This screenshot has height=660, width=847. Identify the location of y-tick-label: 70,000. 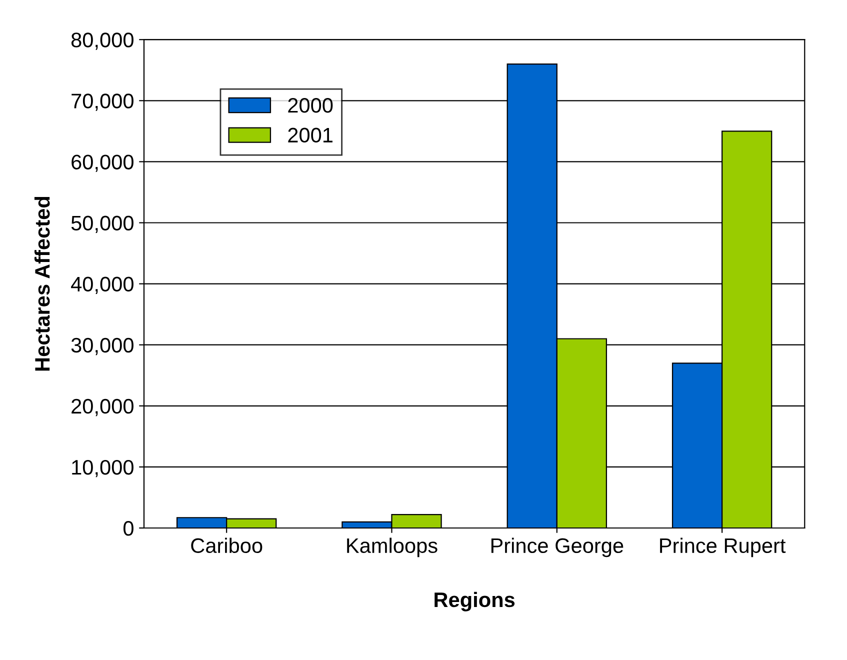
(103, 102).